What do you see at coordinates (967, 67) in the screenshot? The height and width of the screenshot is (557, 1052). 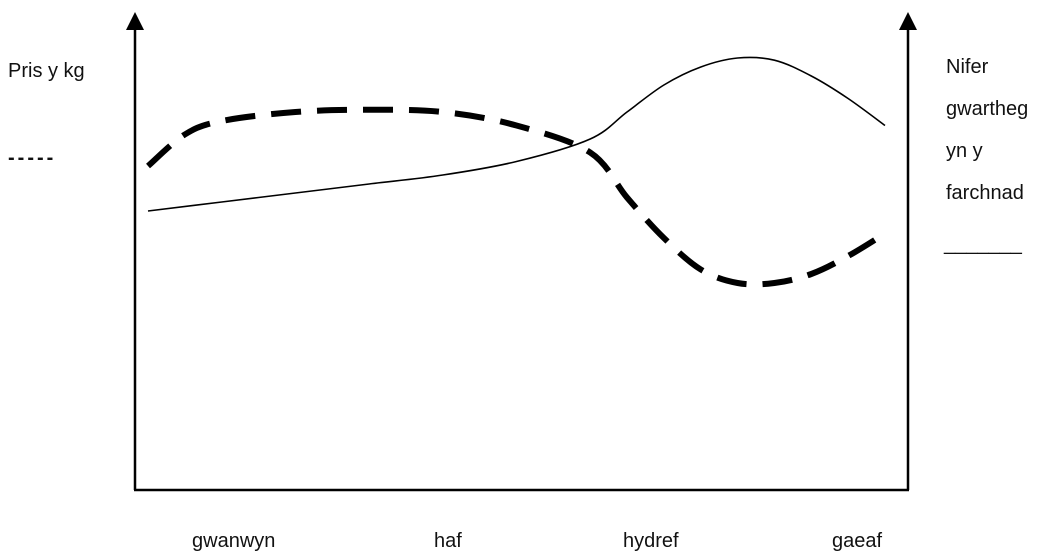 I see `right-axis-label-line-1: Nifer` at bounding box center [967, 67].